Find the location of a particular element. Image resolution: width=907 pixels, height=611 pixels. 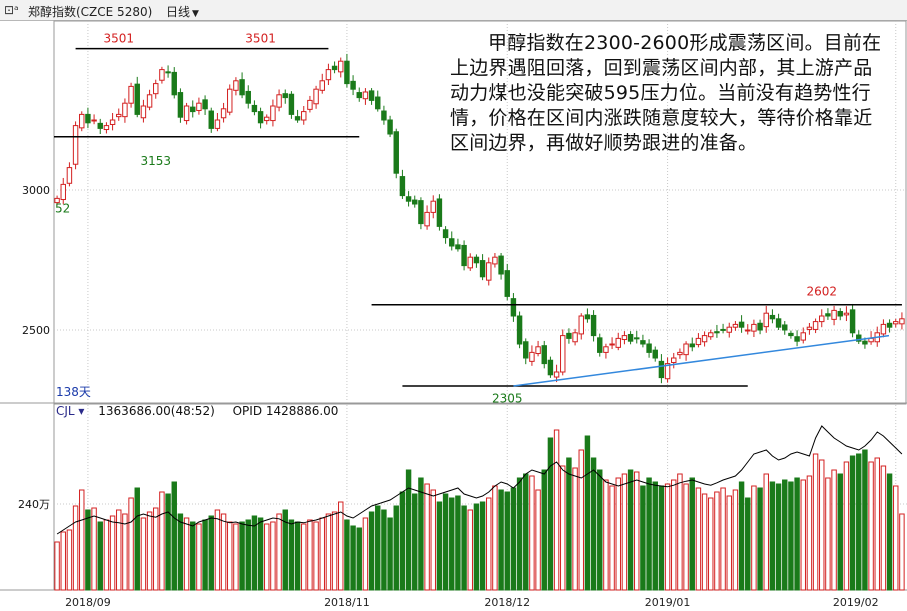

candlestick-chart-icon: ⊡ᵃ is located at coordinates (11, 10).